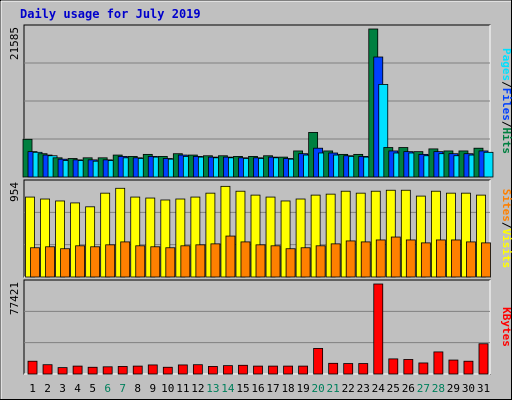  What do you see at coordinates (302, 388) in the screenshot?
I see `x-tick-label-19: 19` at bounding box center [302, 388].